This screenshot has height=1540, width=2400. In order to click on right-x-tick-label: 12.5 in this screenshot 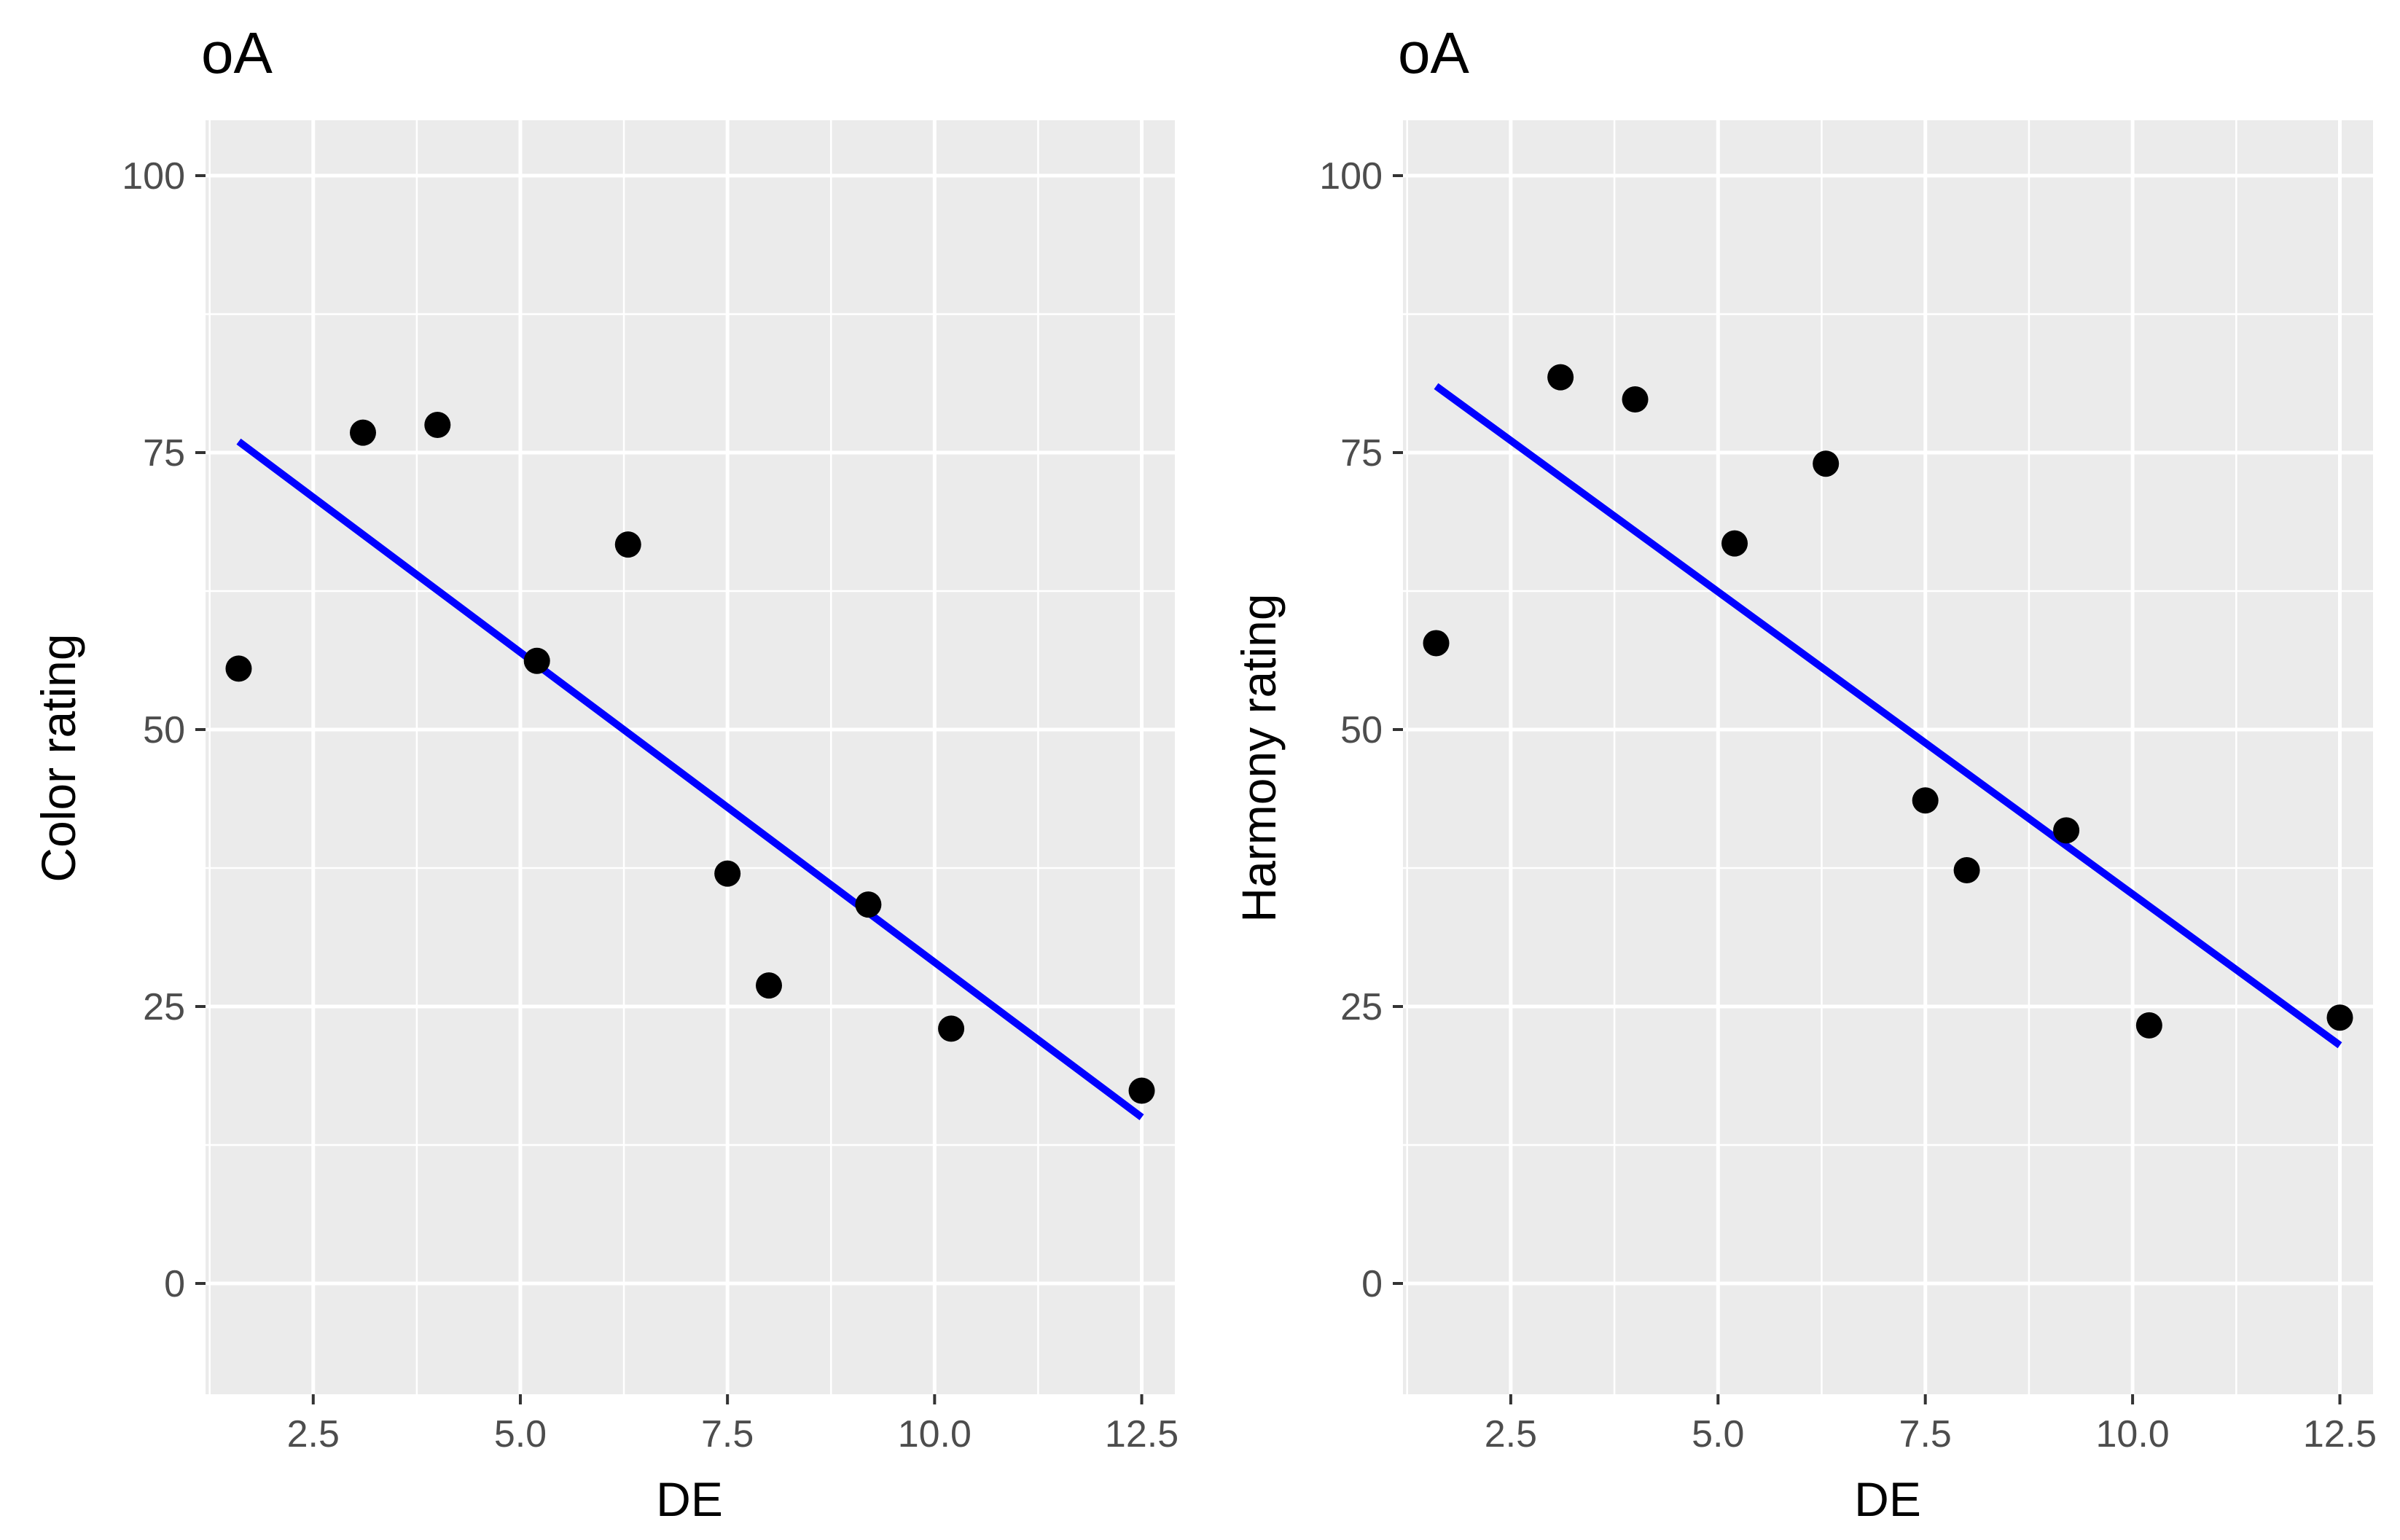, I will do `click(2340, 1434)`.